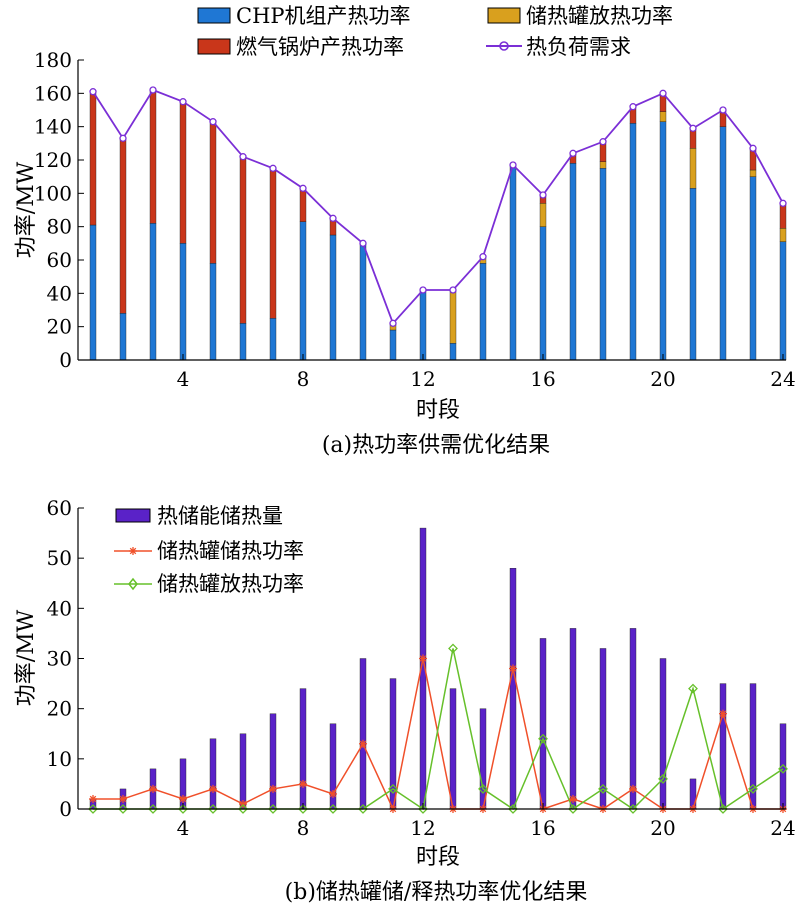 The image size is (800, 915). What do you see at coordinates (504, 46) in the screenshot?
I see `legend-marker-demand` at bounding box center [504, 46].